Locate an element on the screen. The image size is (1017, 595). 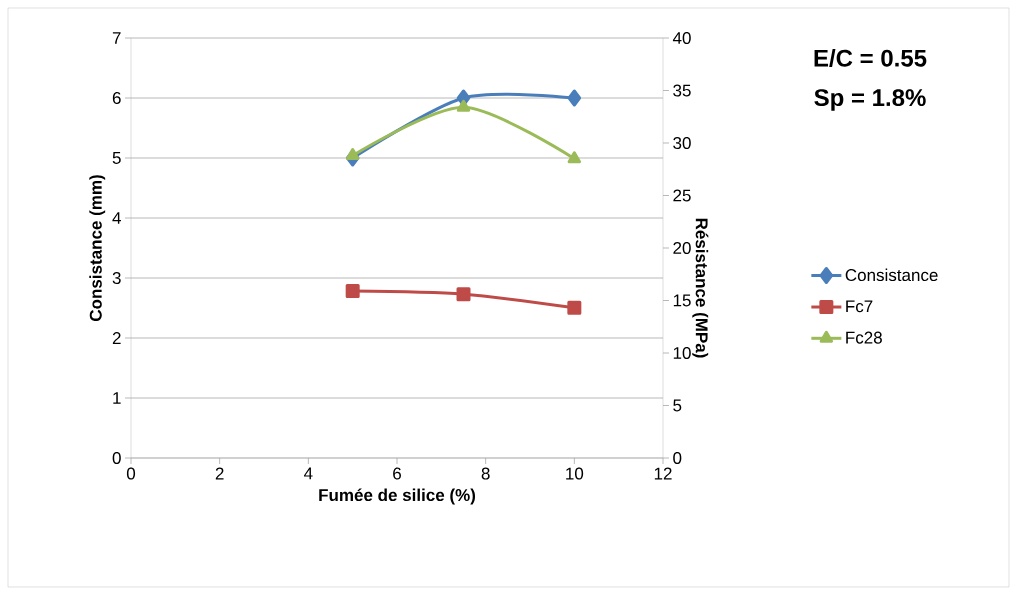
x-tick-label: 6 is located at coordinates (397, 473).